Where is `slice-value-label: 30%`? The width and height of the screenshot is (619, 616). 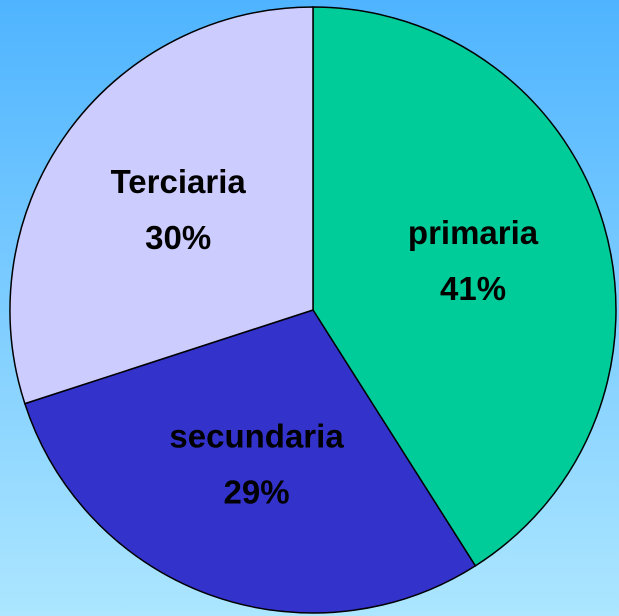 slice-value-label: 30% is located at coordinates (178, 237).